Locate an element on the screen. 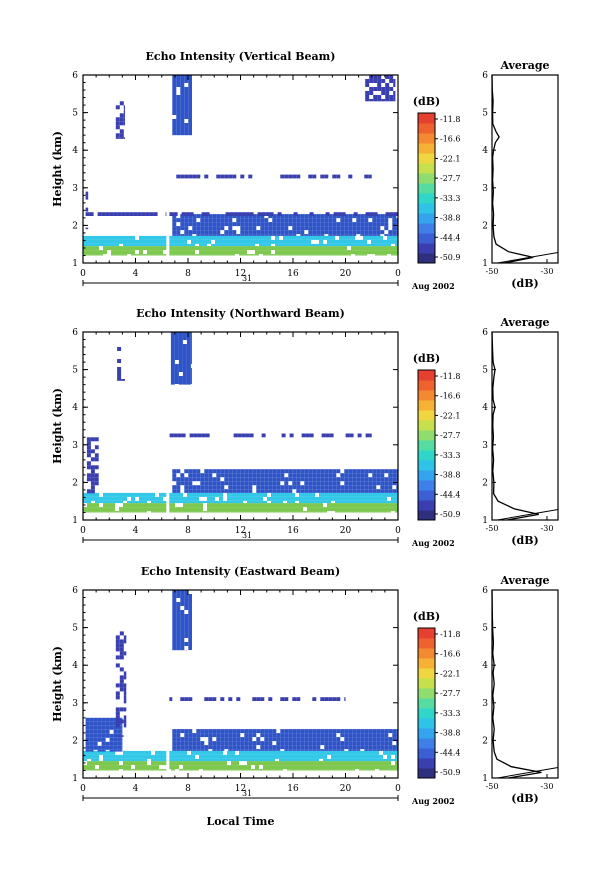  colorbar-tick-label: -16.6 is located at coordinates (450, 654).